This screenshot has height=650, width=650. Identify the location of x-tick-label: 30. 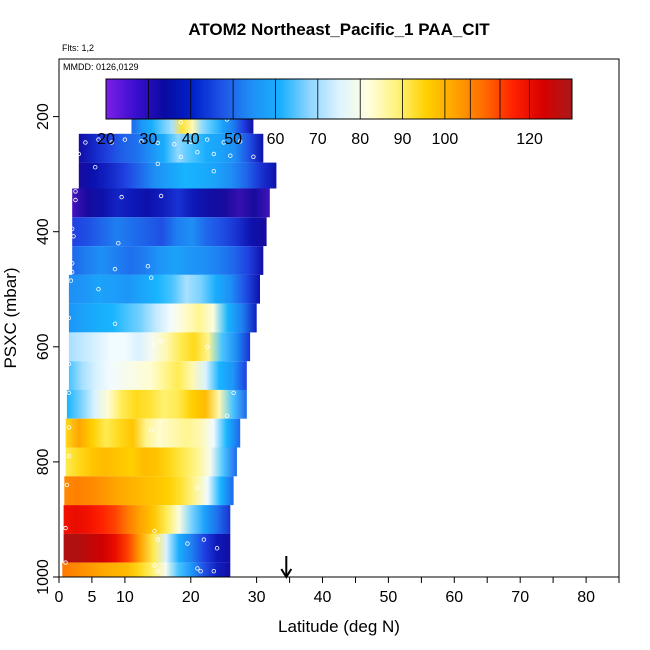
(257, 597).